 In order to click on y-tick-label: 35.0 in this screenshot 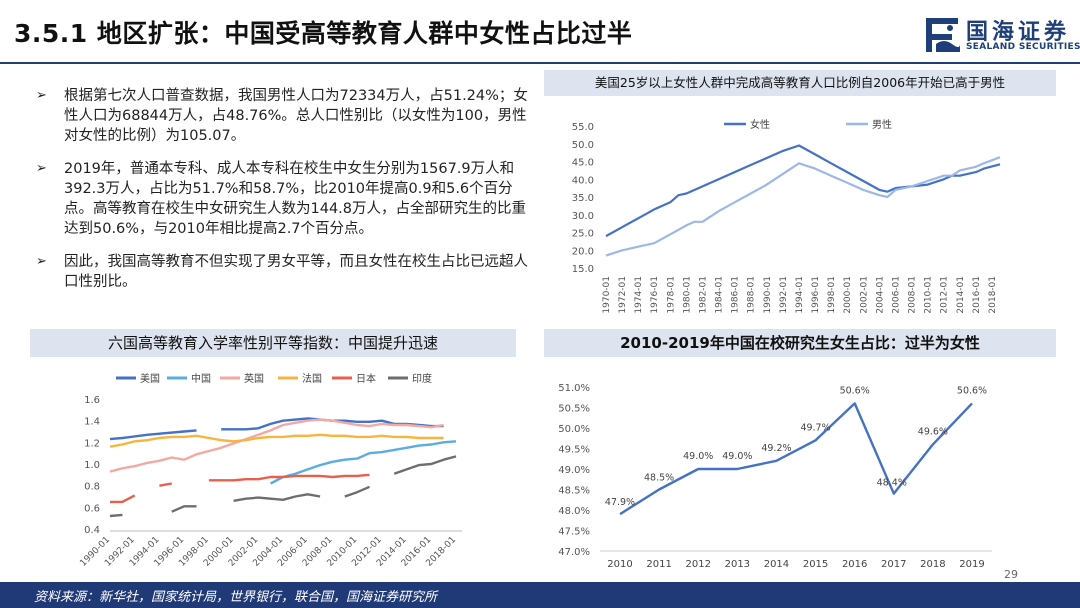, I will do `click(583, 198)`.